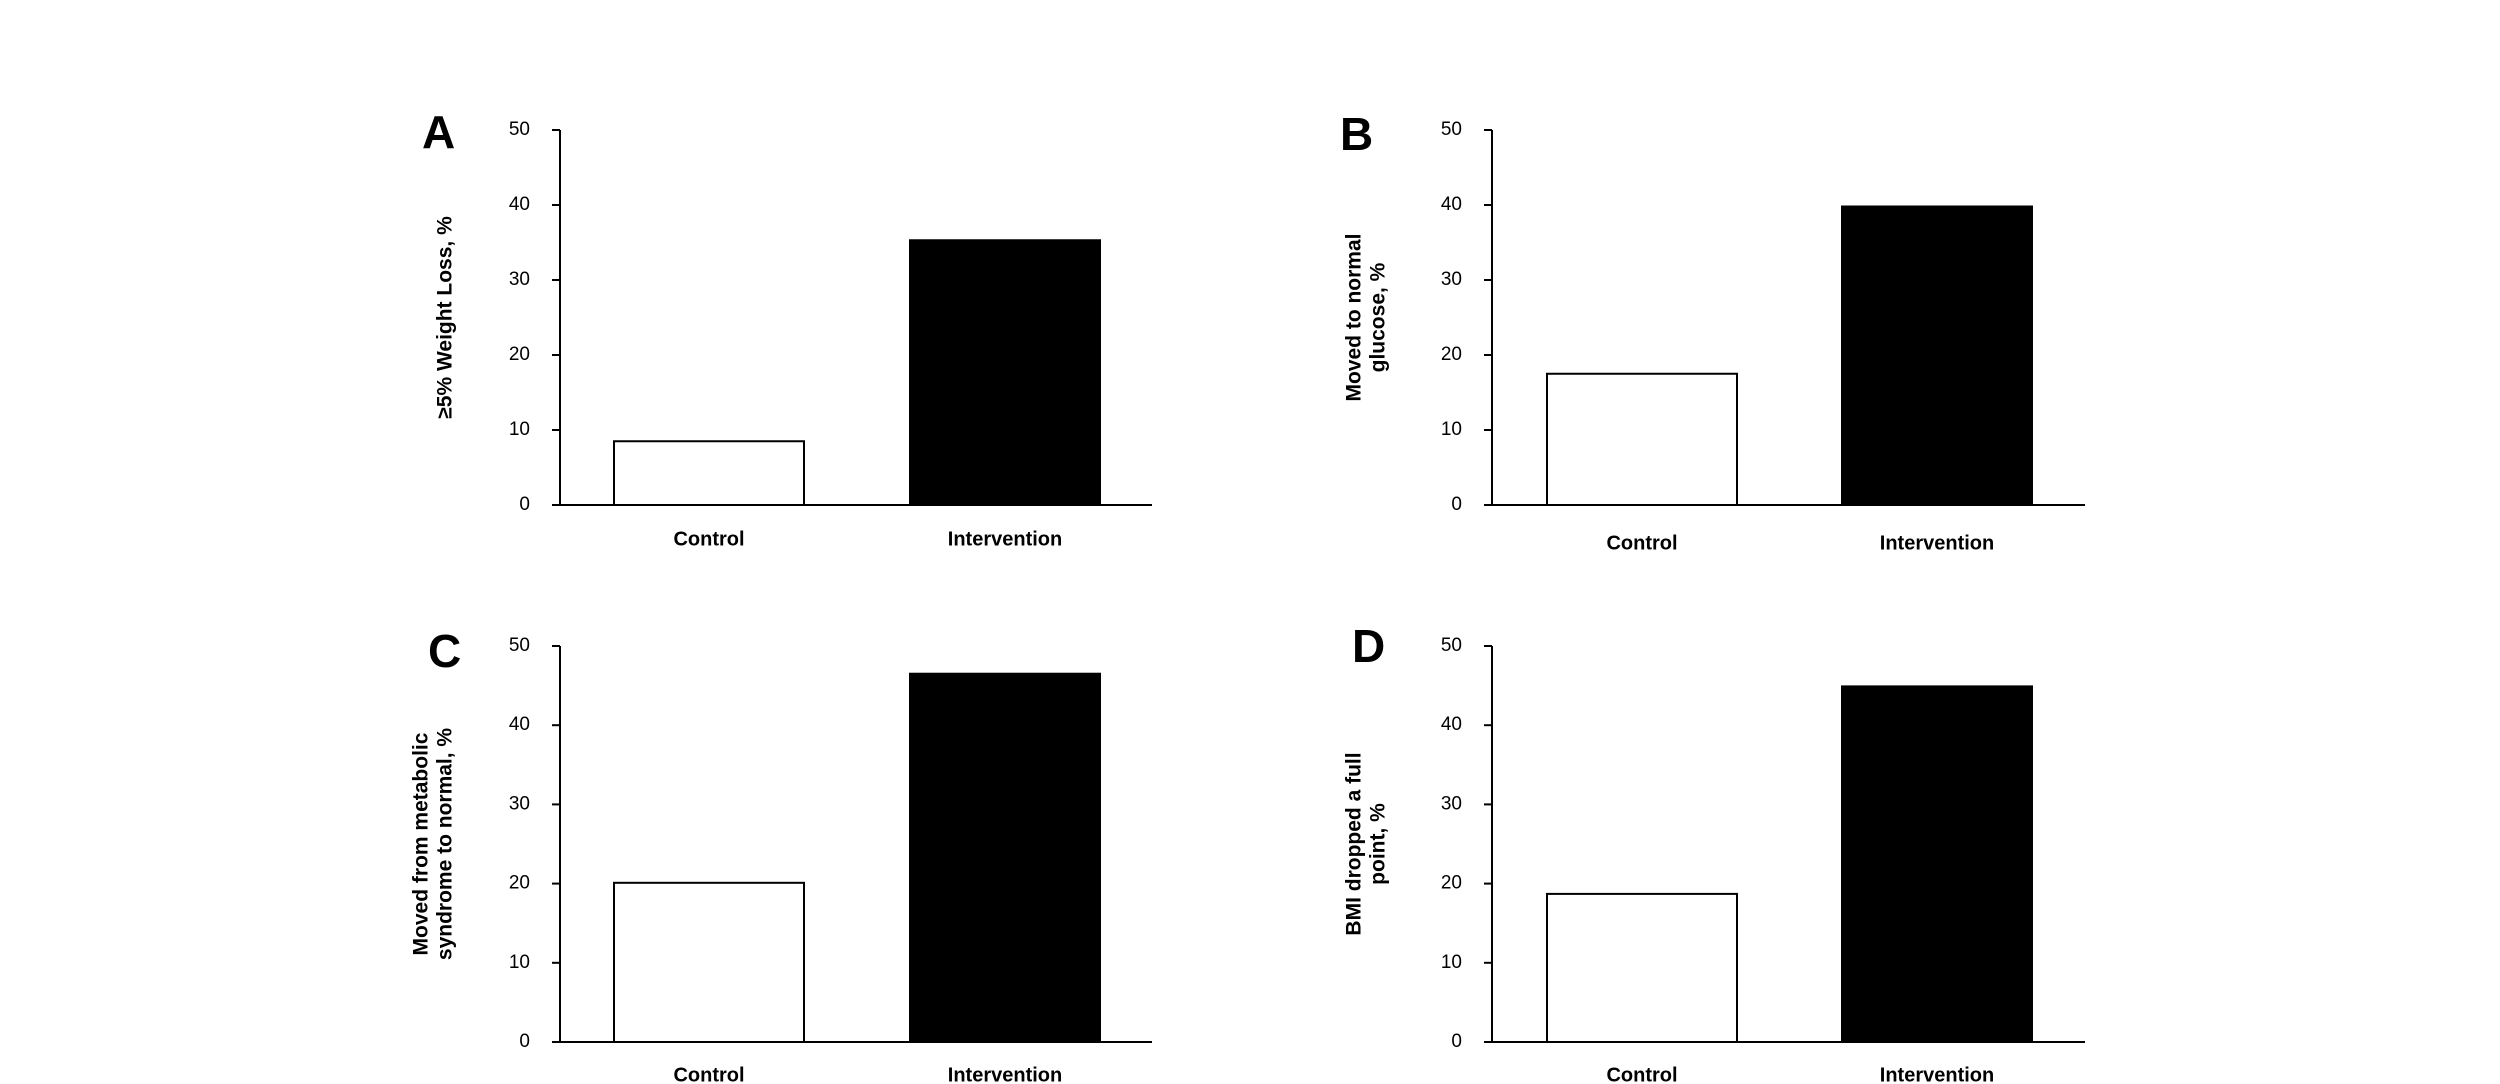 The width and height of the screenshot is (2500, 1084). What do you see at coordinates (1354, 317) in the screenshot?
I see `panel-b-y-axis-title: Moved to normal` at bounding box center [1354, 317].